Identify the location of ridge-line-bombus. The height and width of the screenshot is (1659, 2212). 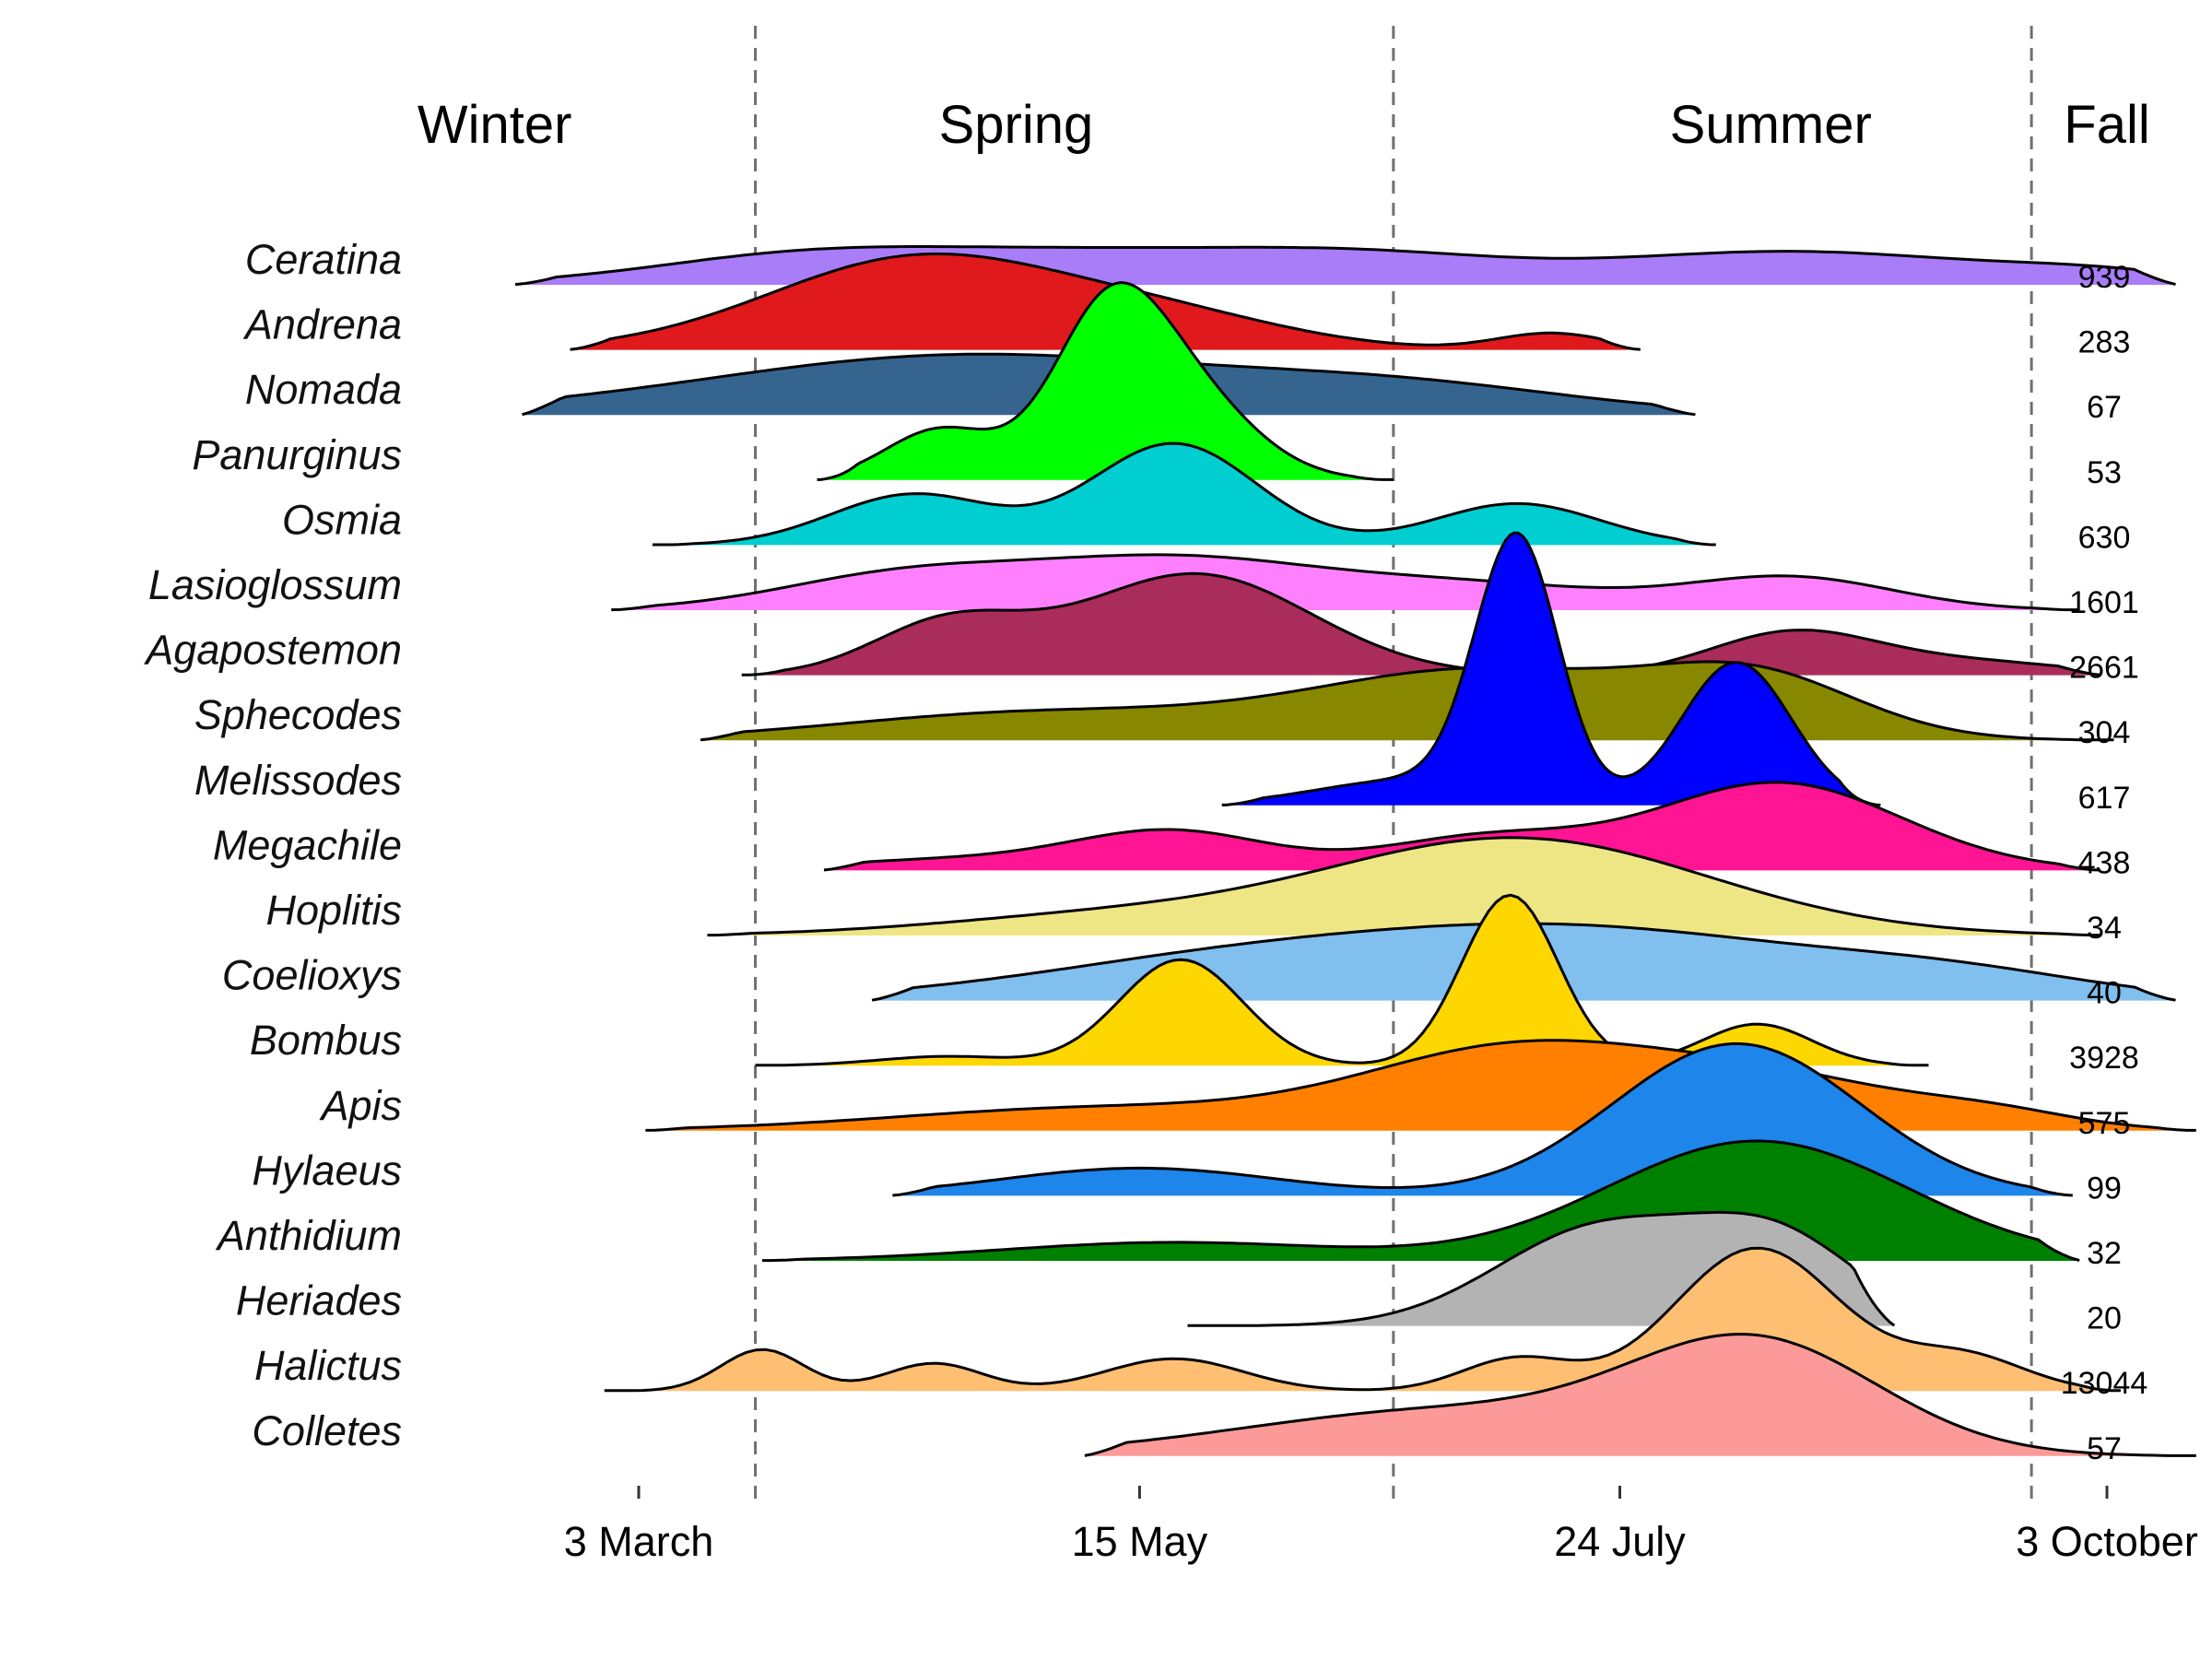
(1342, 980).